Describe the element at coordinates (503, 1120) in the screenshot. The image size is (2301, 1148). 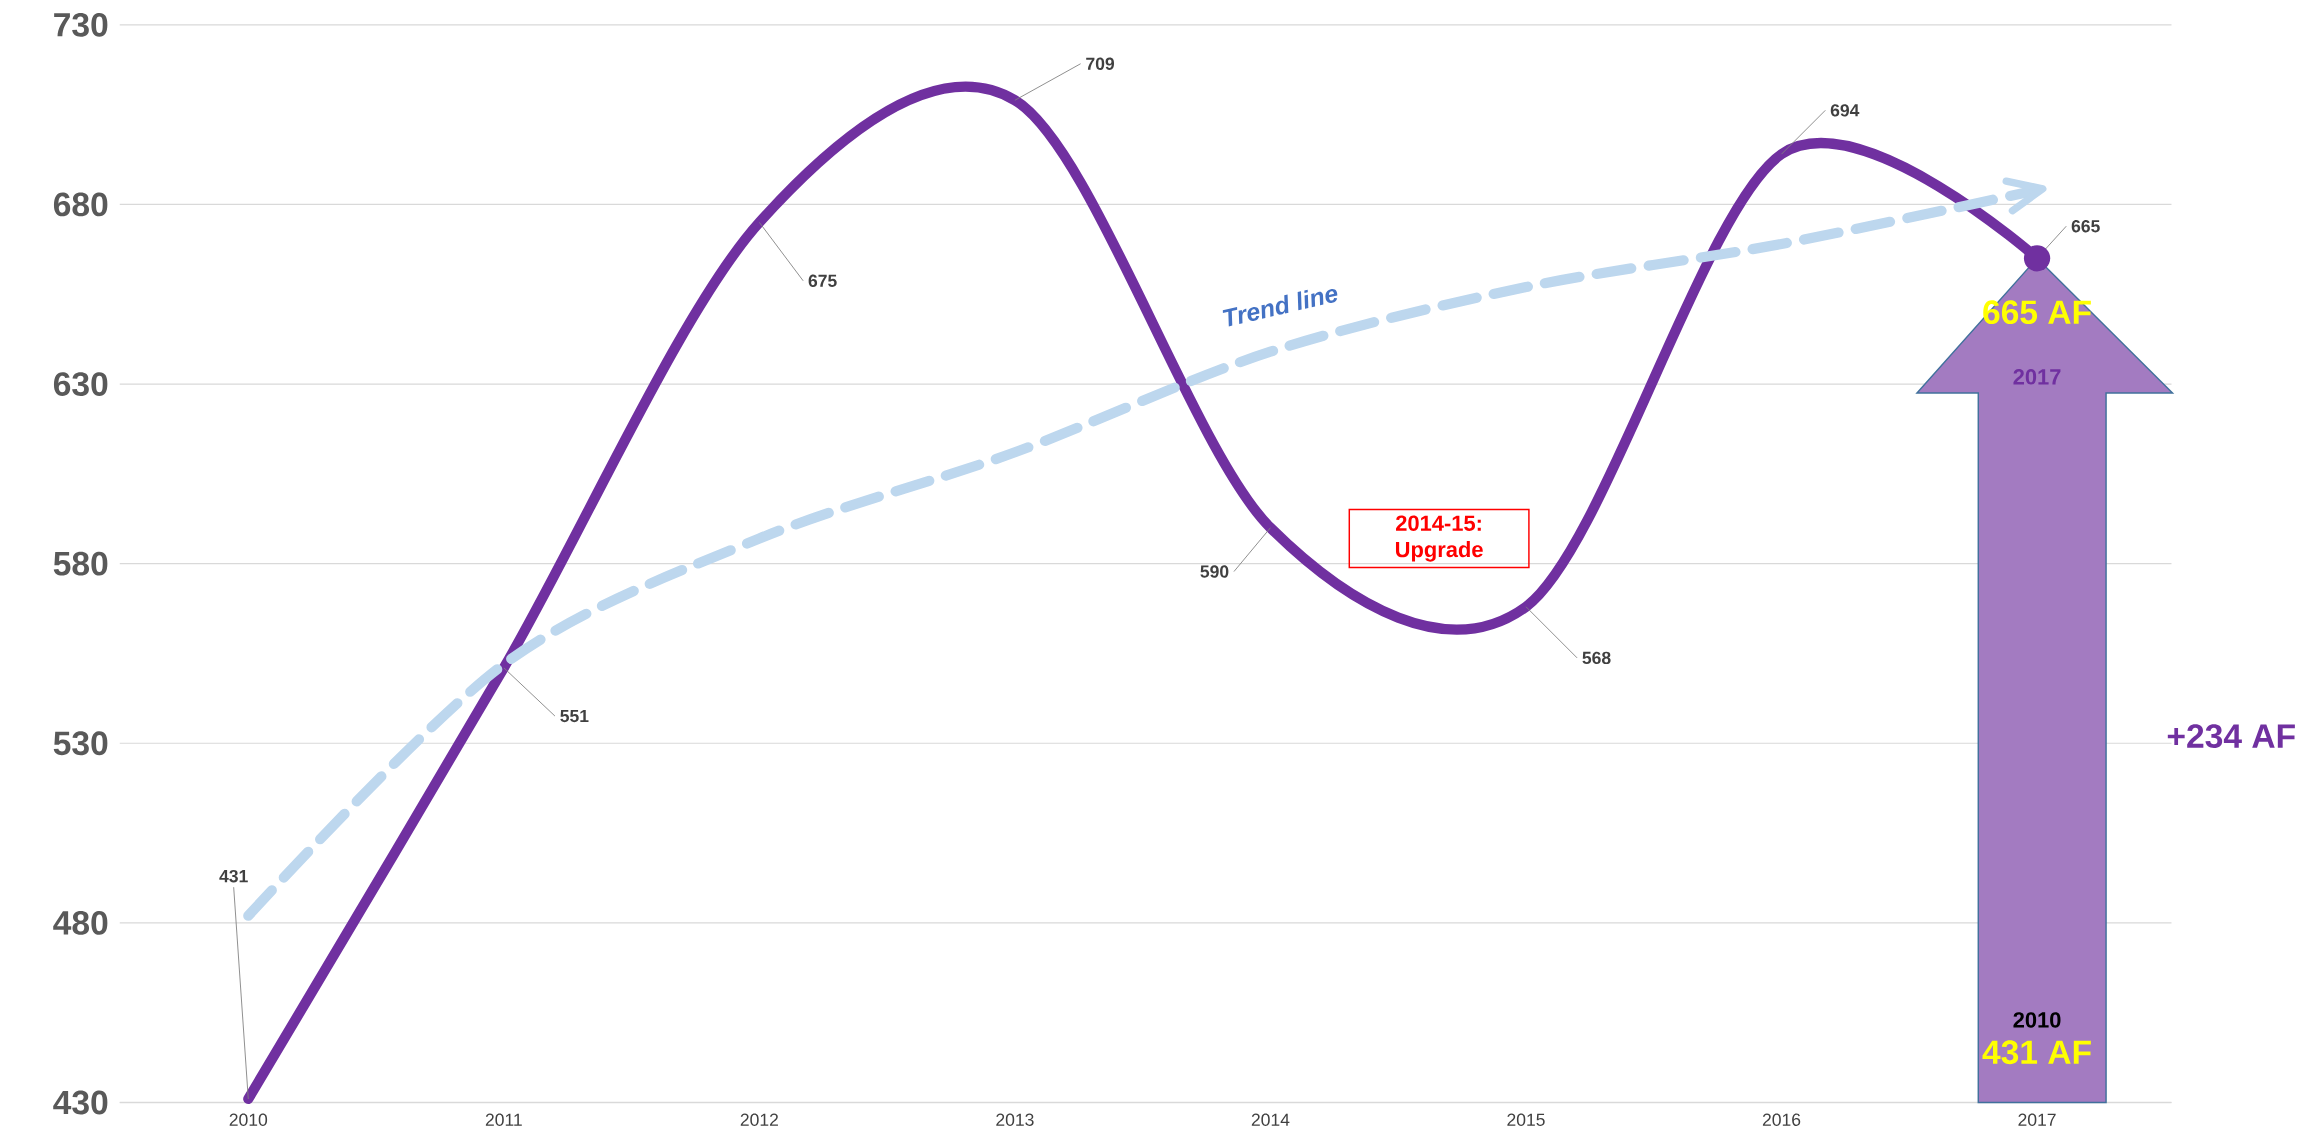
I see `x-tick-label: 2011` at that location.